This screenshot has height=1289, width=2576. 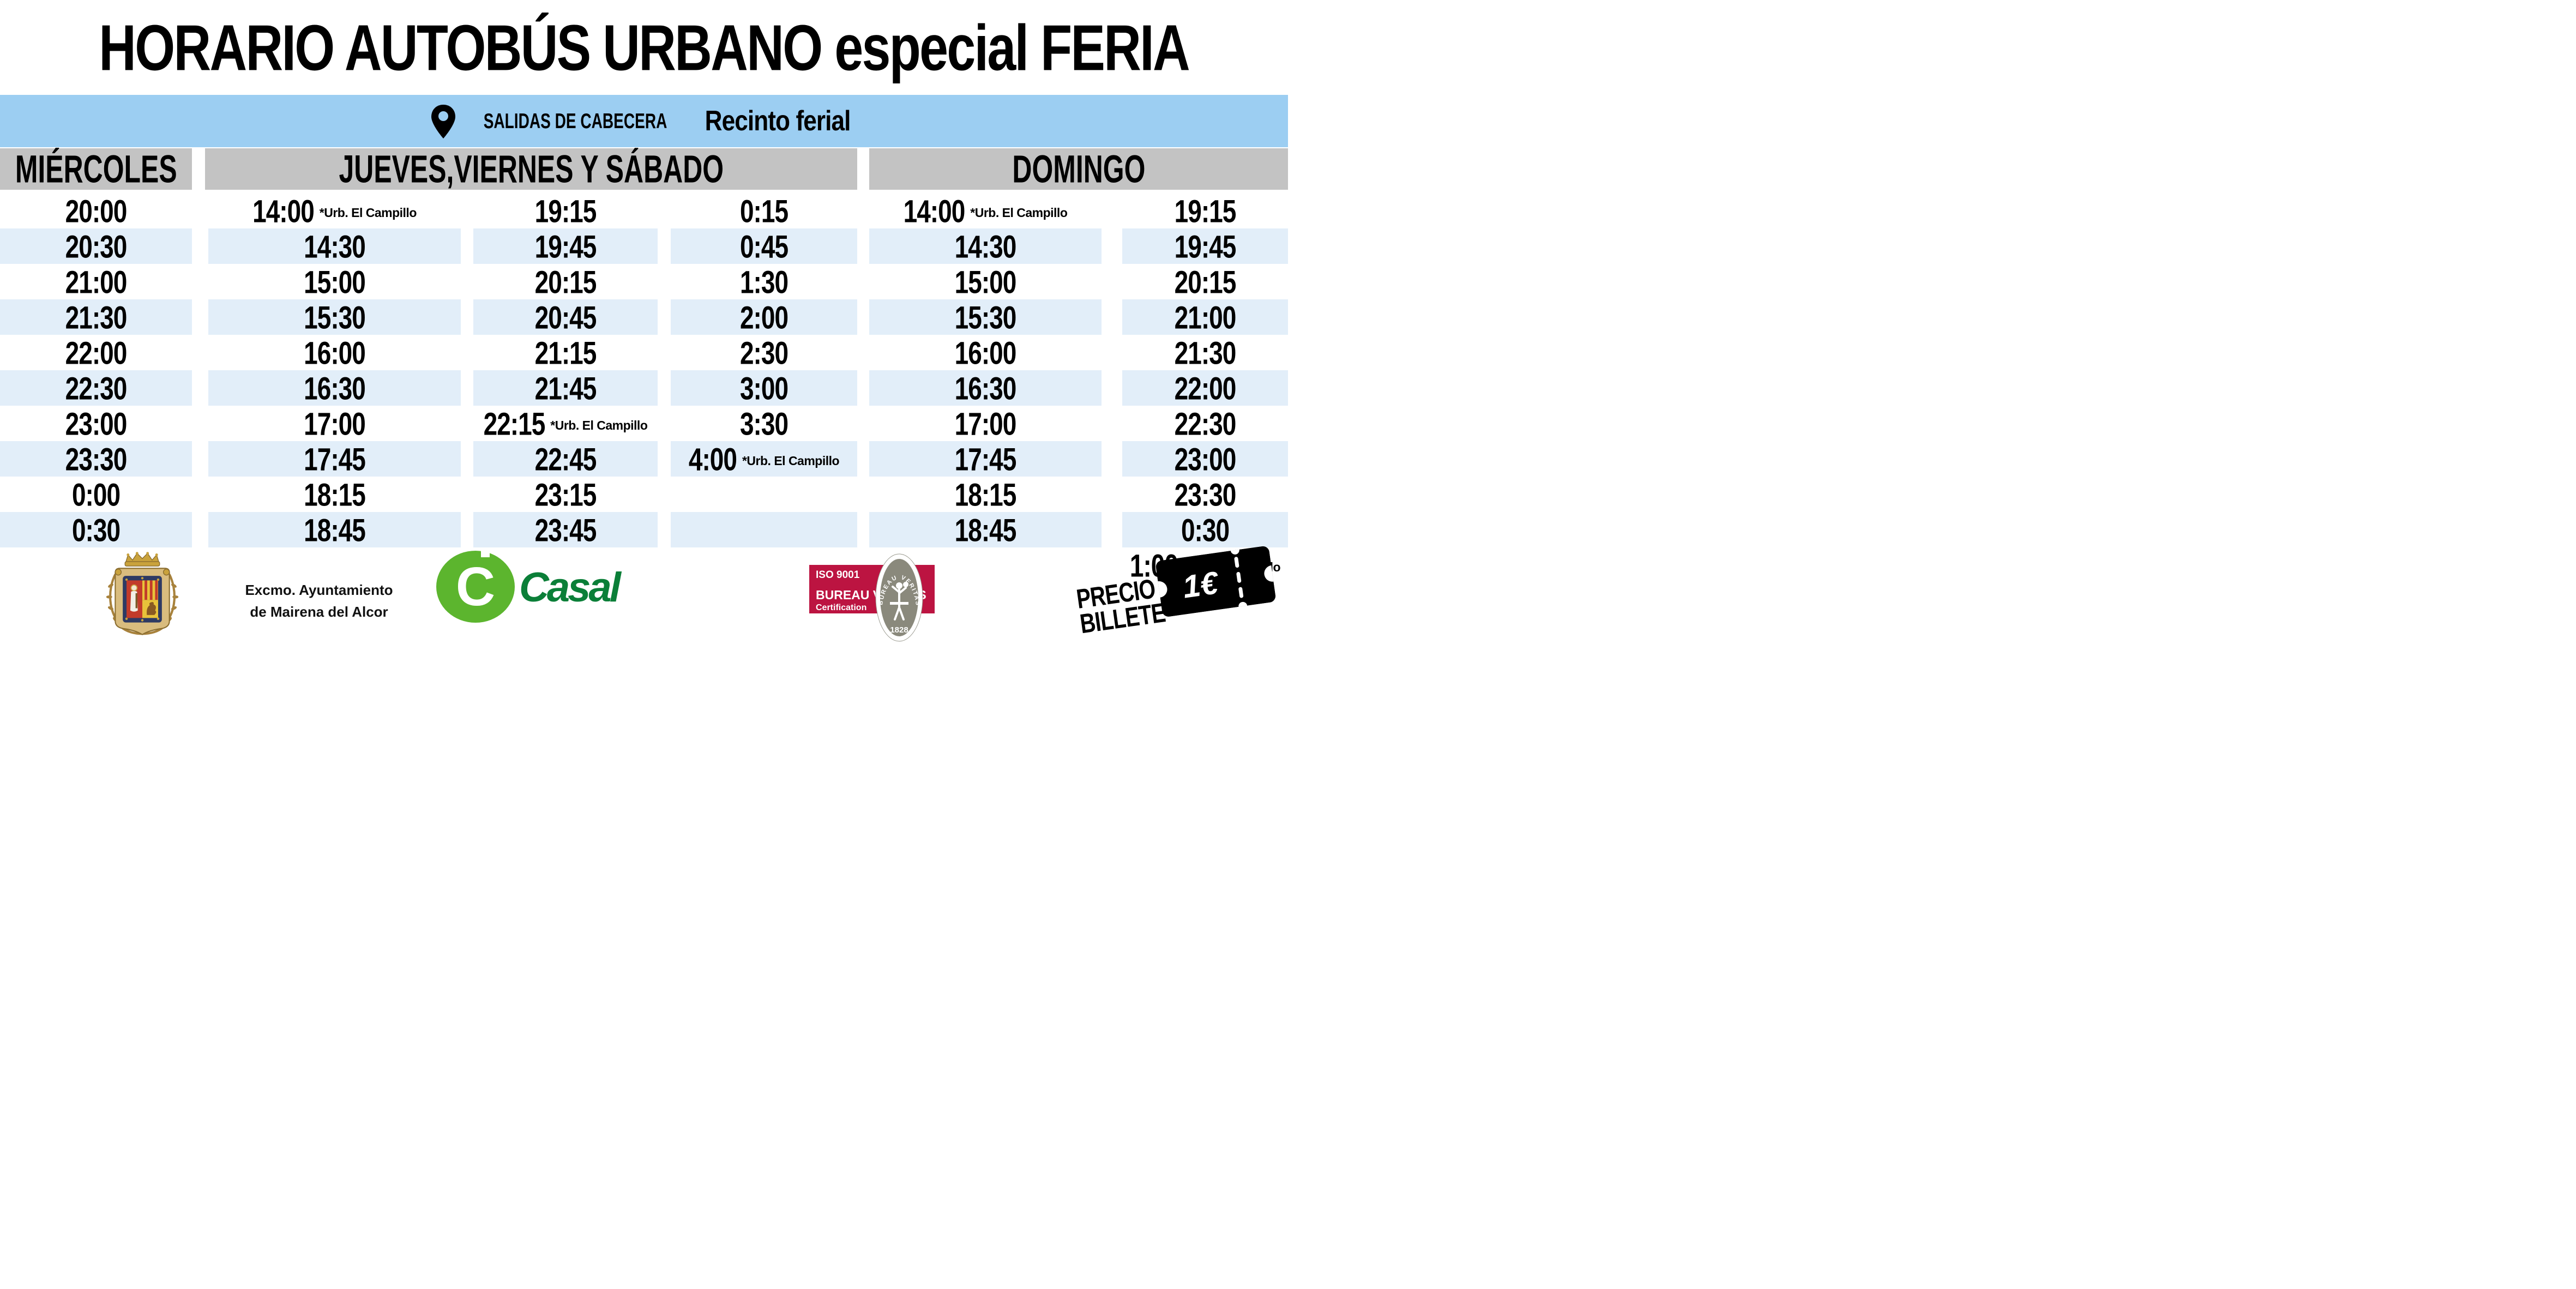 I want to click on schedule-row: 20:45, so click(x=565, y=317).